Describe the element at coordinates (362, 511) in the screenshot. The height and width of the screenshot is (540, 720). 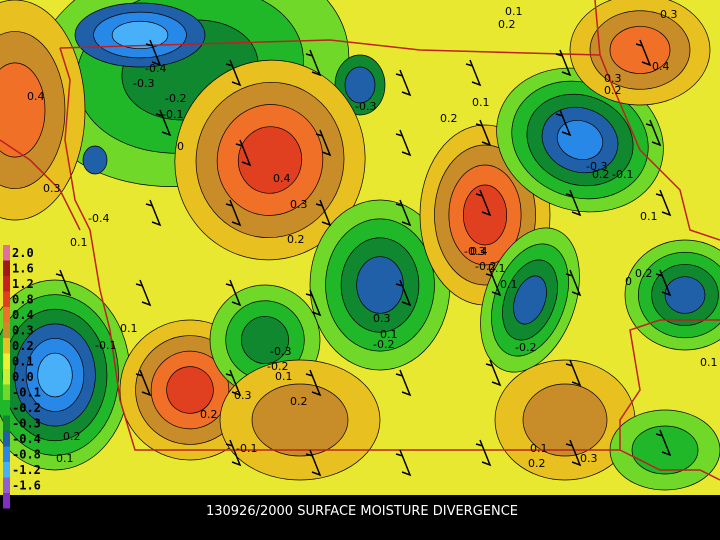
I see `map-title: 130926/2000 SURFACE MOISTURE DIVERGENCE` at that location.